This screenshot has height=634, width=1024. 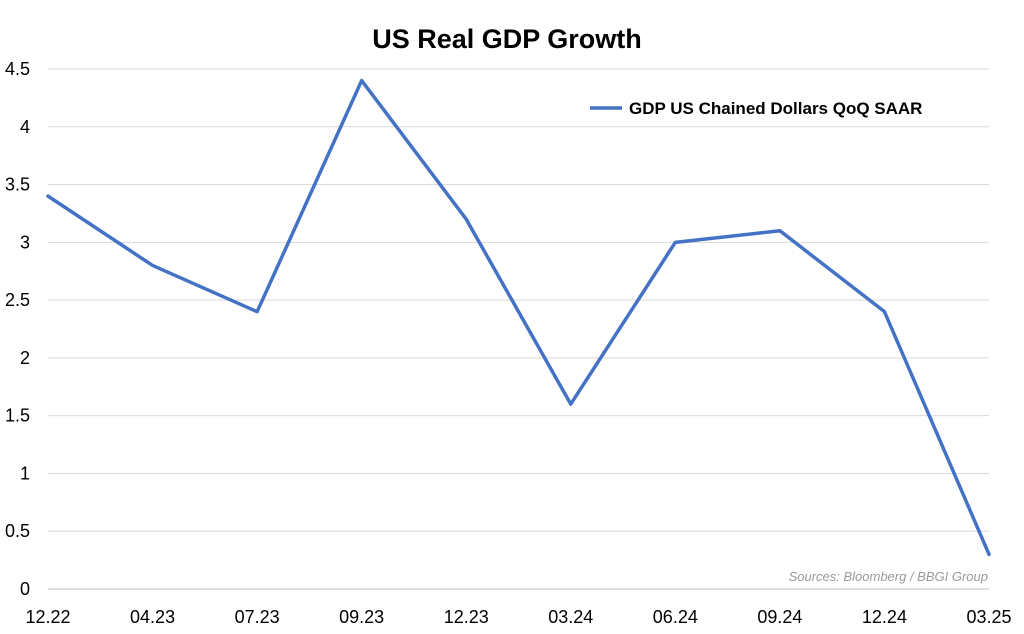 I want to click on x-tick-label: 03.25, so click(x=988, y=617).